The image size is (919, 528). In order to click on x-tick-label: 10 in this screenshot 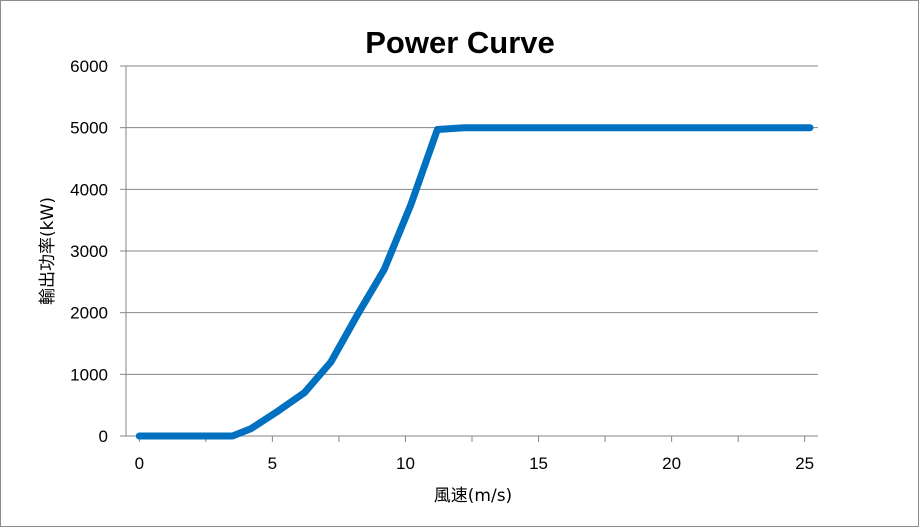, I will do `click(405, 463)`.